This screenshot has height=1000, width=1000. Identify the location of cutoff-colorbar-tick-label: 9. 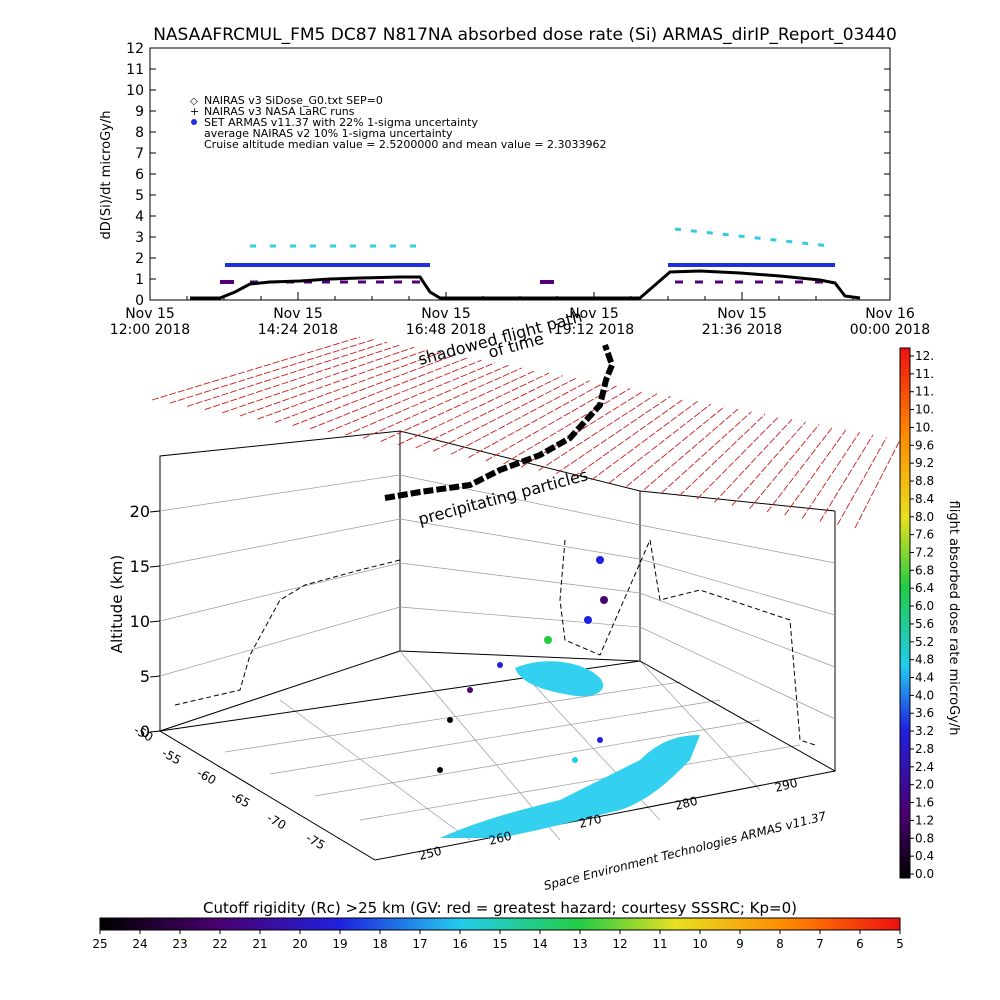
(740, 944).